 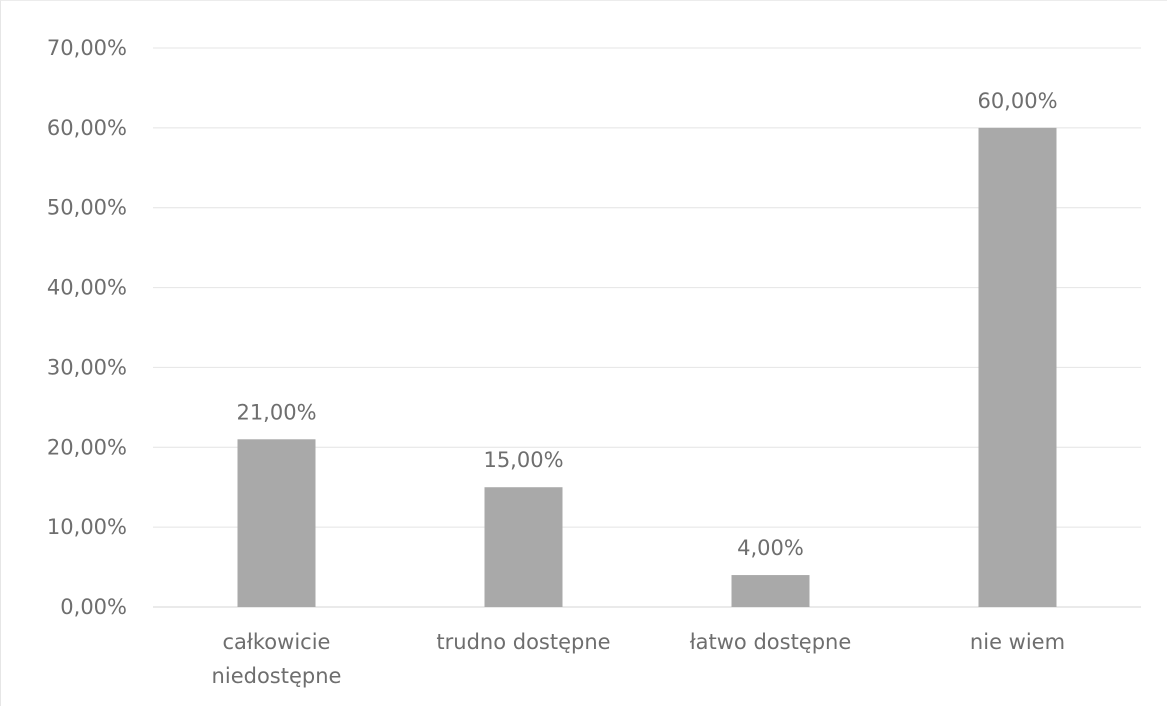 What do you see at coordinates (277, 676) in the screenshot?
I see `category-label: niedostępne` at bounding box center [277, 676].